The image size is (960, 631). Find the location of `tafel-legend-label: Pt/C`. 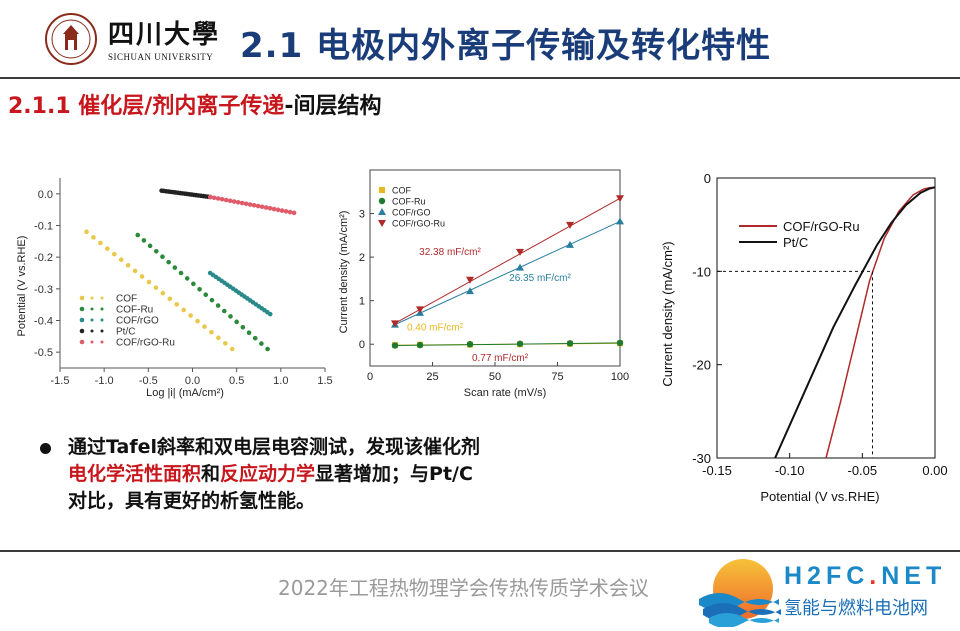

tafel-legend-label: Pt/C is located at coordinates (125, 332).